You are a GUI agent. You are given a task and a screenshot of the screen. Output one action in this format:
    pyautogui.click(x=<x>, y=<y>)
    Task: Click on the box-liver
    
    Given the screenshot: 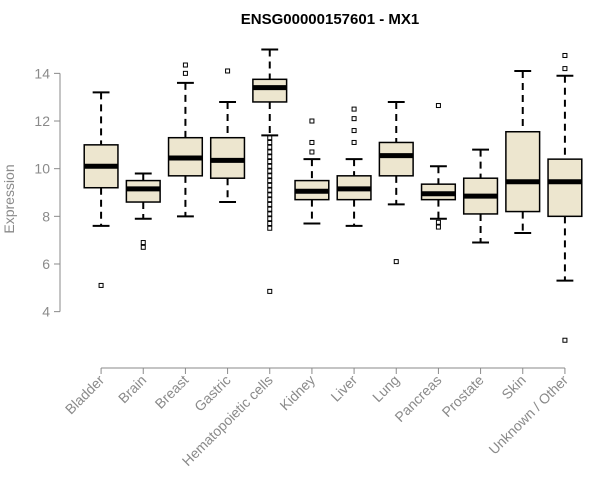 What is the action you would take?
    pyautogui.click(x=354, y=166)
    